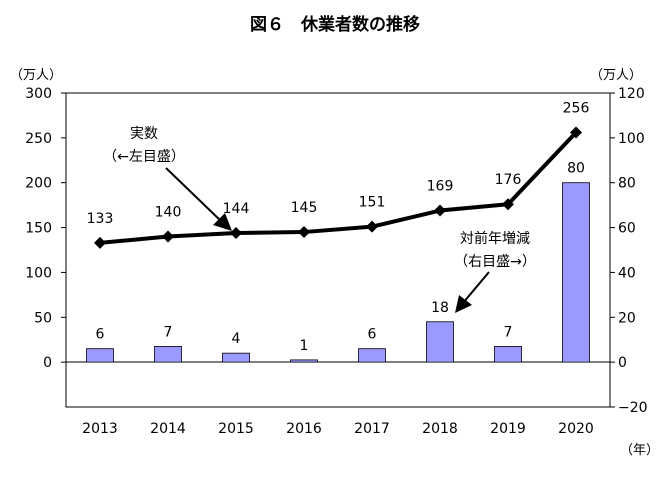  Describe the element at coordinates (476, 287) in the screenshot. I see `bar-annotation-arrow` at that location.